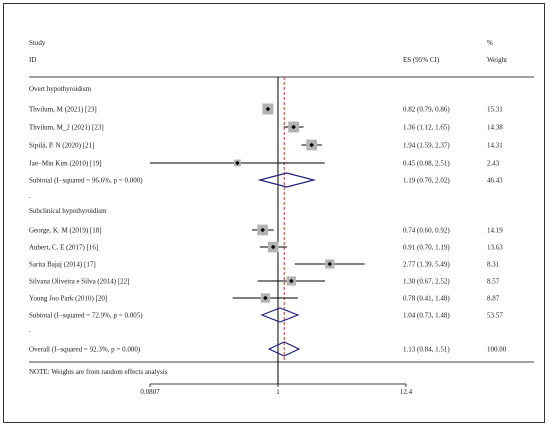 This screenshot has height=428, width=550. What do you see at coordinates (495, 231) in the screenshot?
I see `weight-value: 14.19` at bounding box center [495, 231].